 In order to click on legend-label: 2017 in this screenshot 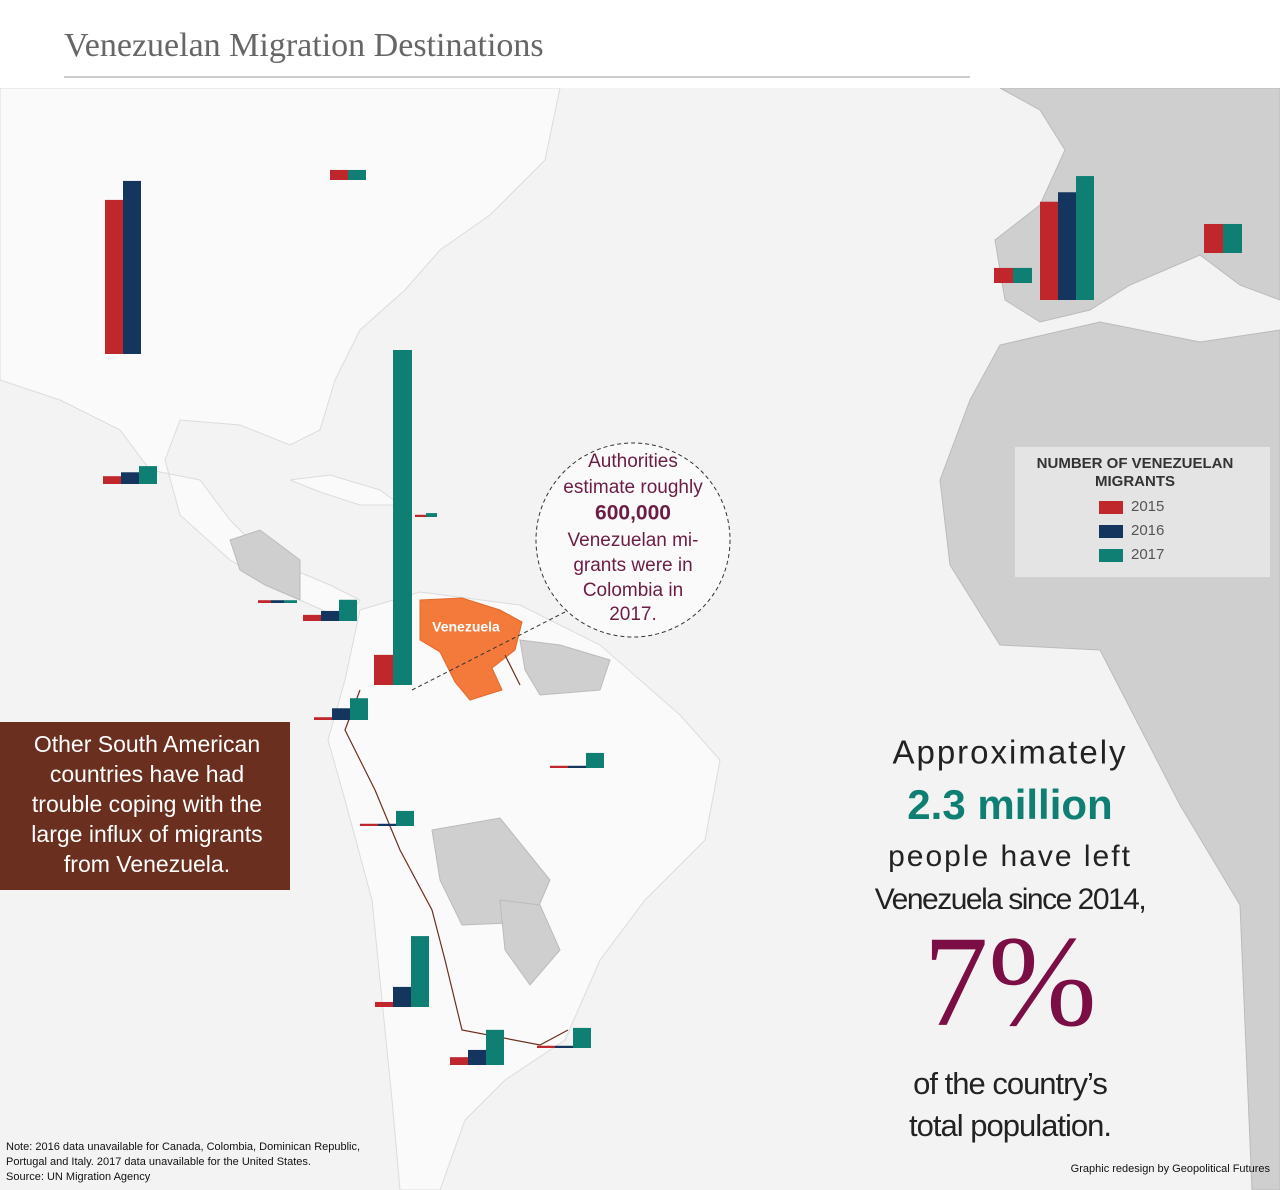, I will do `click(1147, 554)`.